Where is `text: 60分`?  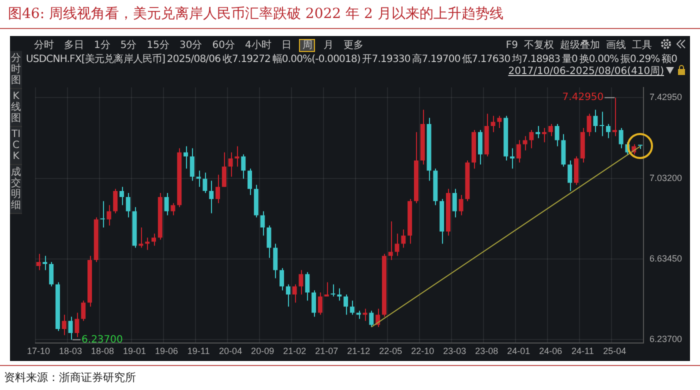
text: 60分 is located at coordinates (223, 45).